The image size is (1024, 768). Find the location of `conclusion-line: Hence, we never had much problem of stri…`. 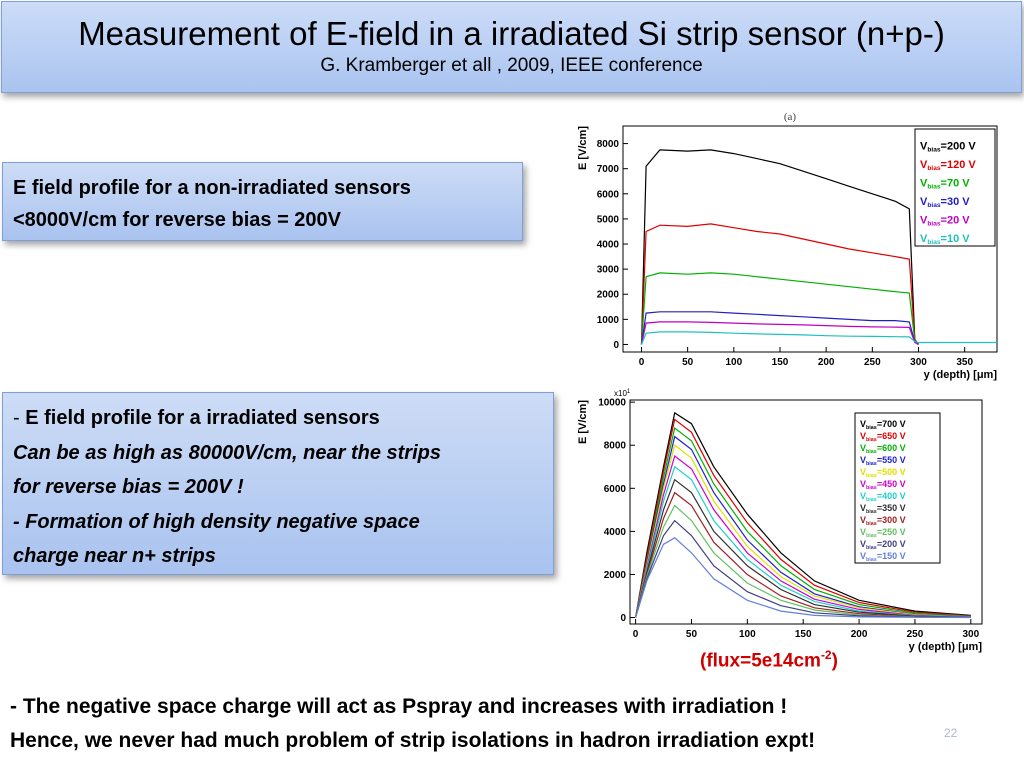

conclusion-line: Hence, we never had much problem of stri… is located at coordinates (413, 740).